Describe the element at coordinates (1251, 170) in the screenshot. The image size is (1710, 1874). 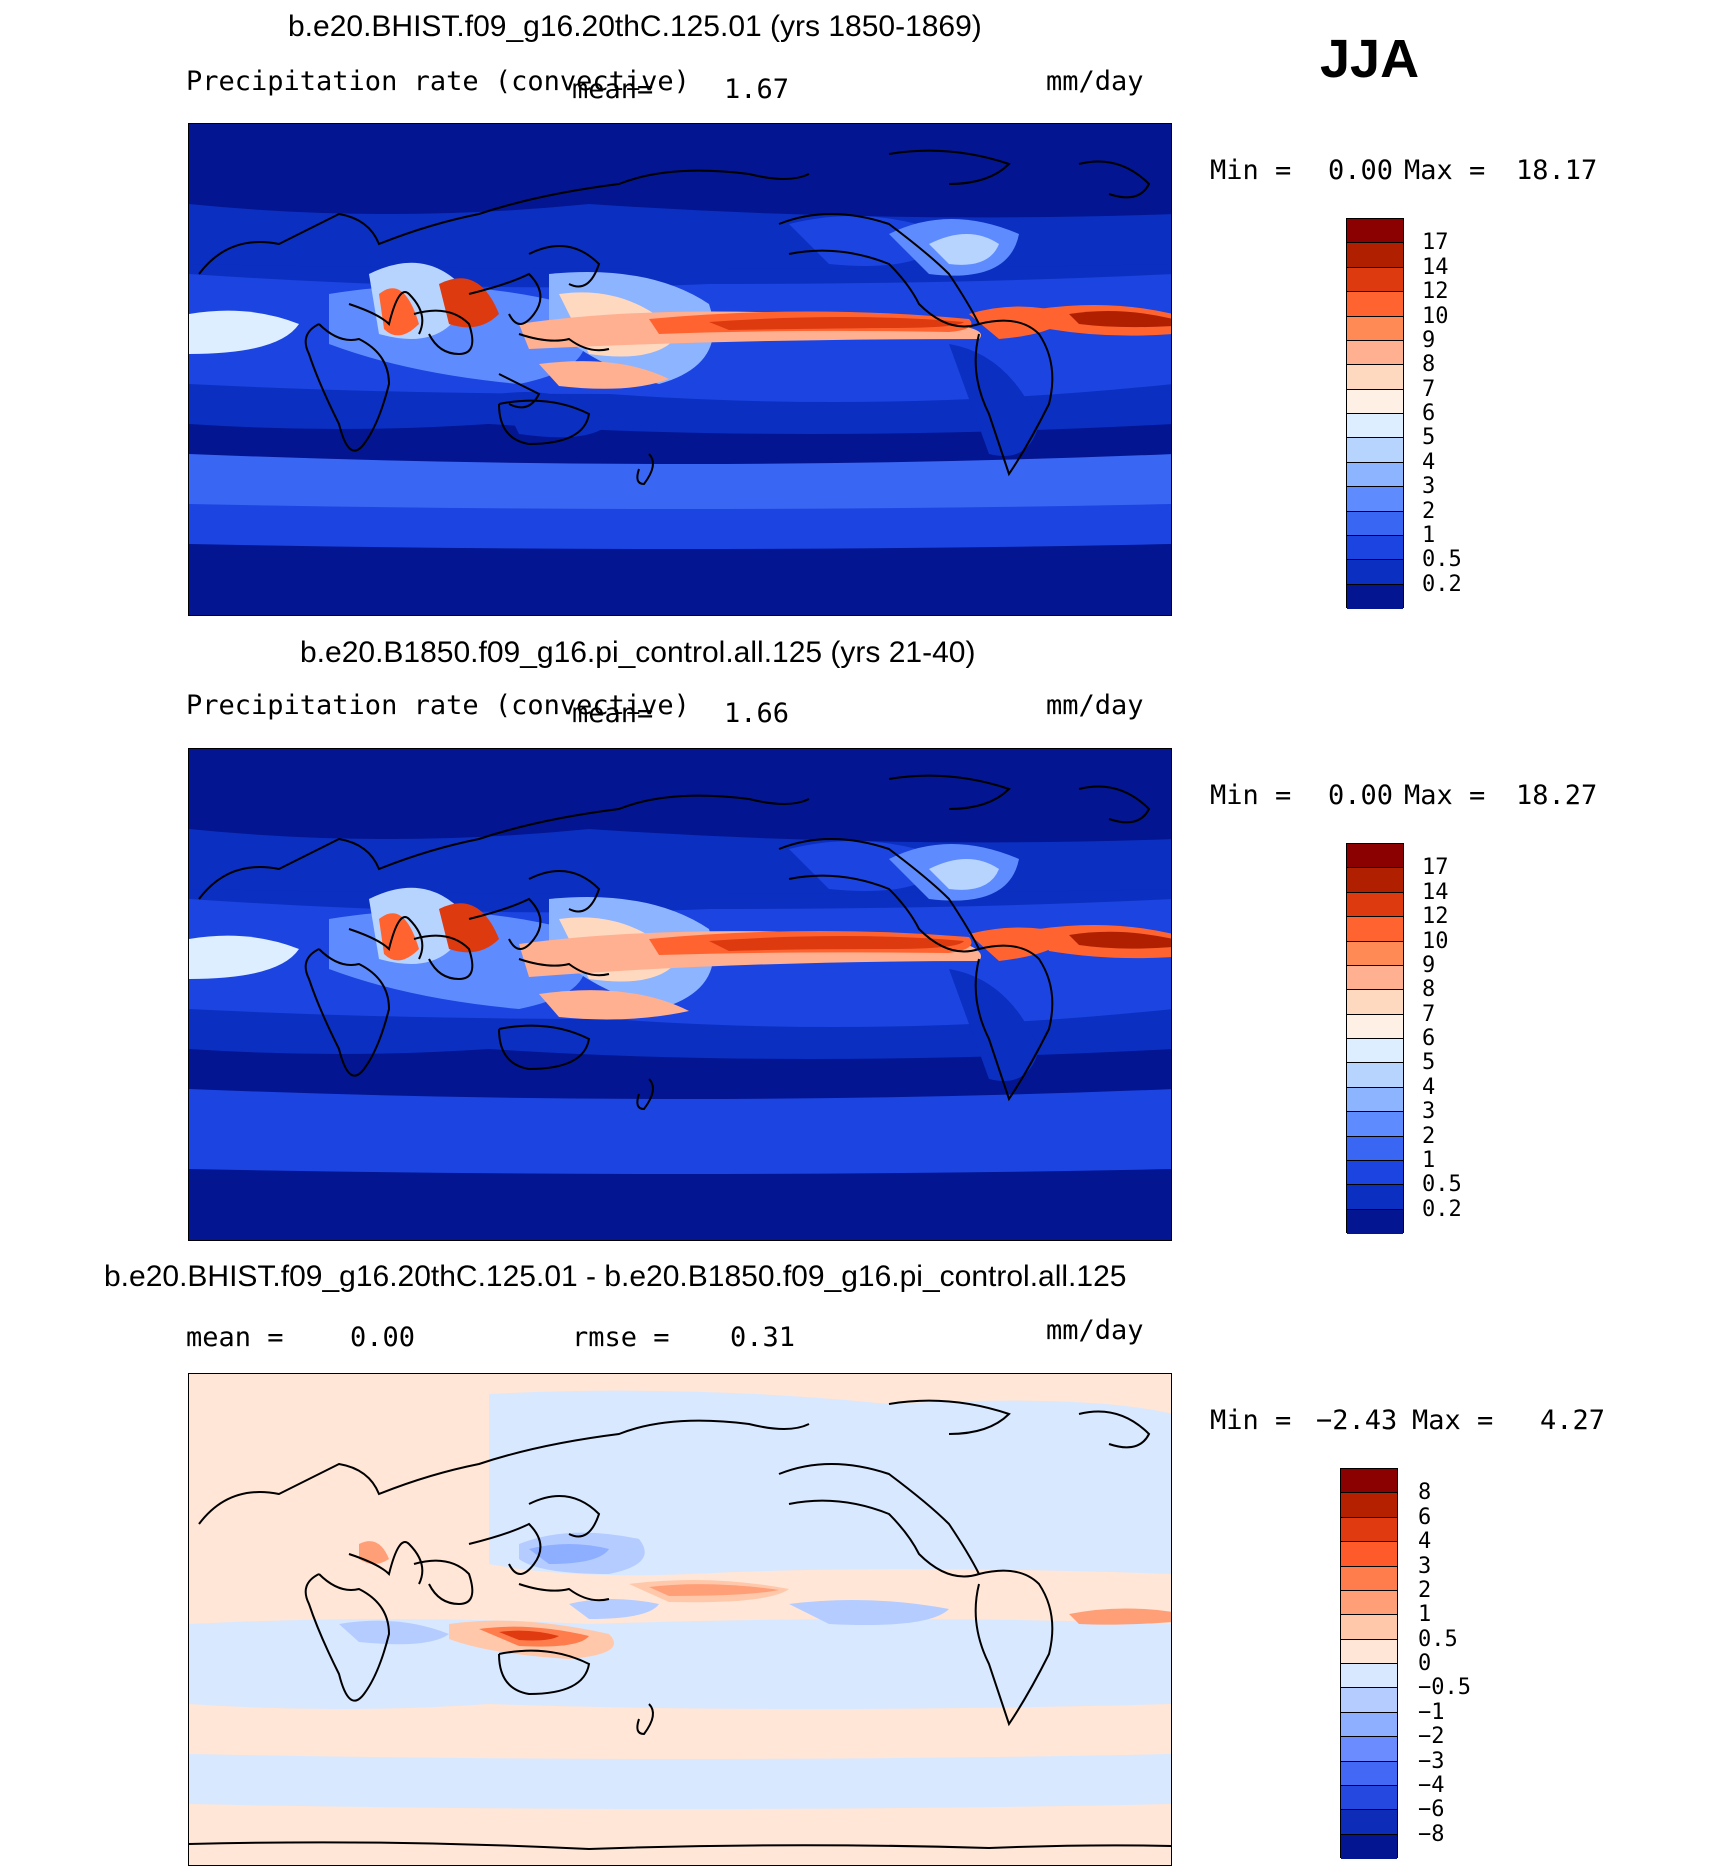
I see `panel-top-min-label: Min =` at that location.